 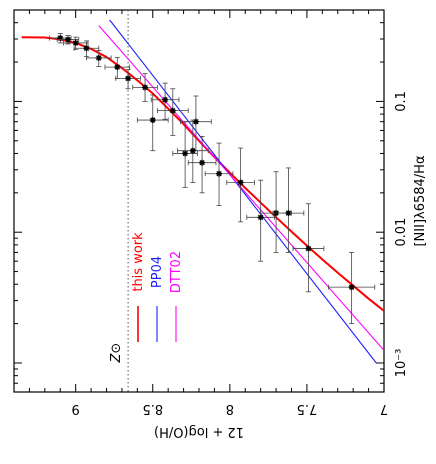 I want to click on x-tick-label: 7.5, so click(x=307, y=408).